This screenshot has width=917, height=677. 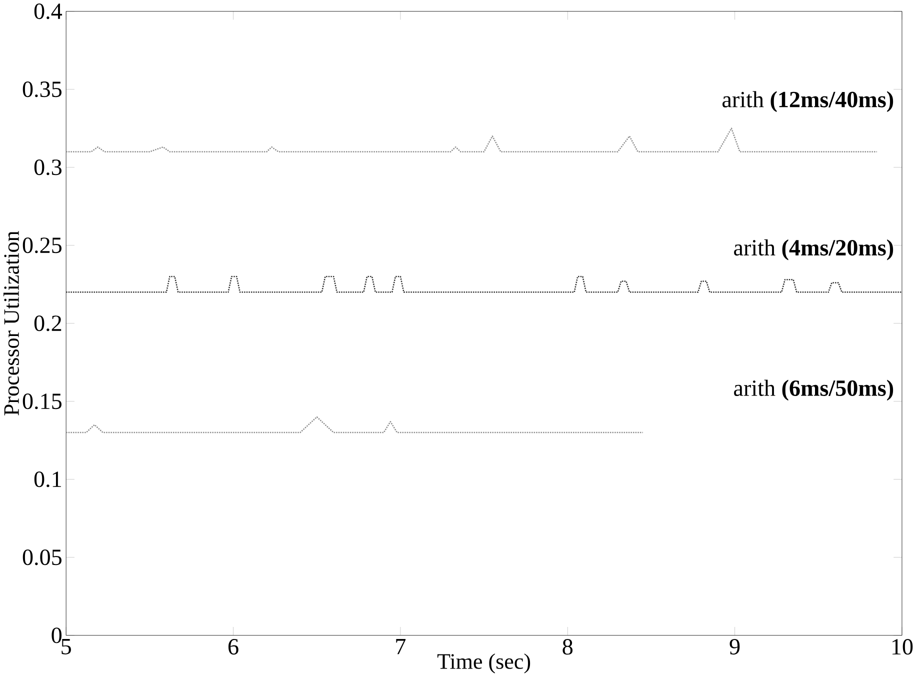 What do you see at coordinates (42, 402) in the screenshot?
I see `y-tick-label: 0.15` at bounding box center [42, 402].